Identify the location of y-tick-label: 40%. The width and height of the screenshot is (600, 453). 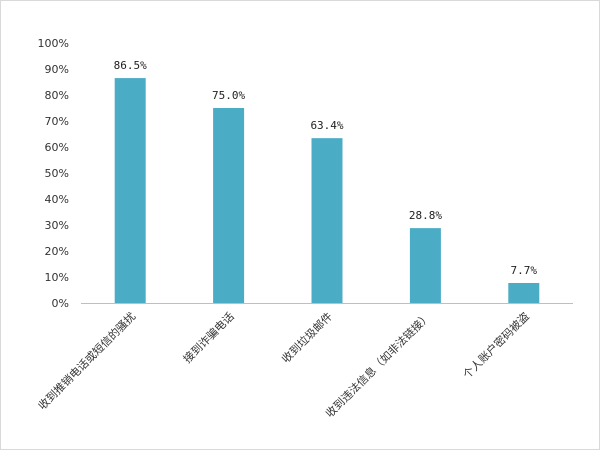
(57, 199).